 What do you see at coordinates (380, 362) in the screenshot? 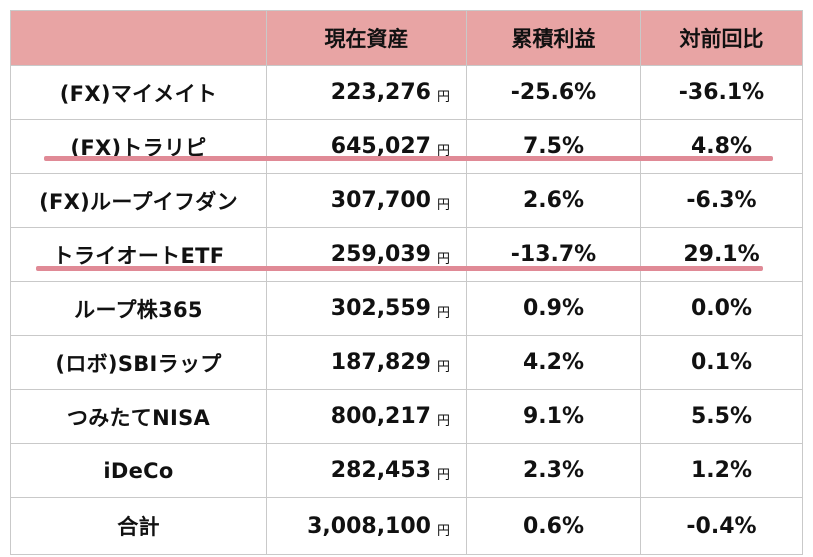
I see `asset-value: 187,829` at bounding box center [380, 362].